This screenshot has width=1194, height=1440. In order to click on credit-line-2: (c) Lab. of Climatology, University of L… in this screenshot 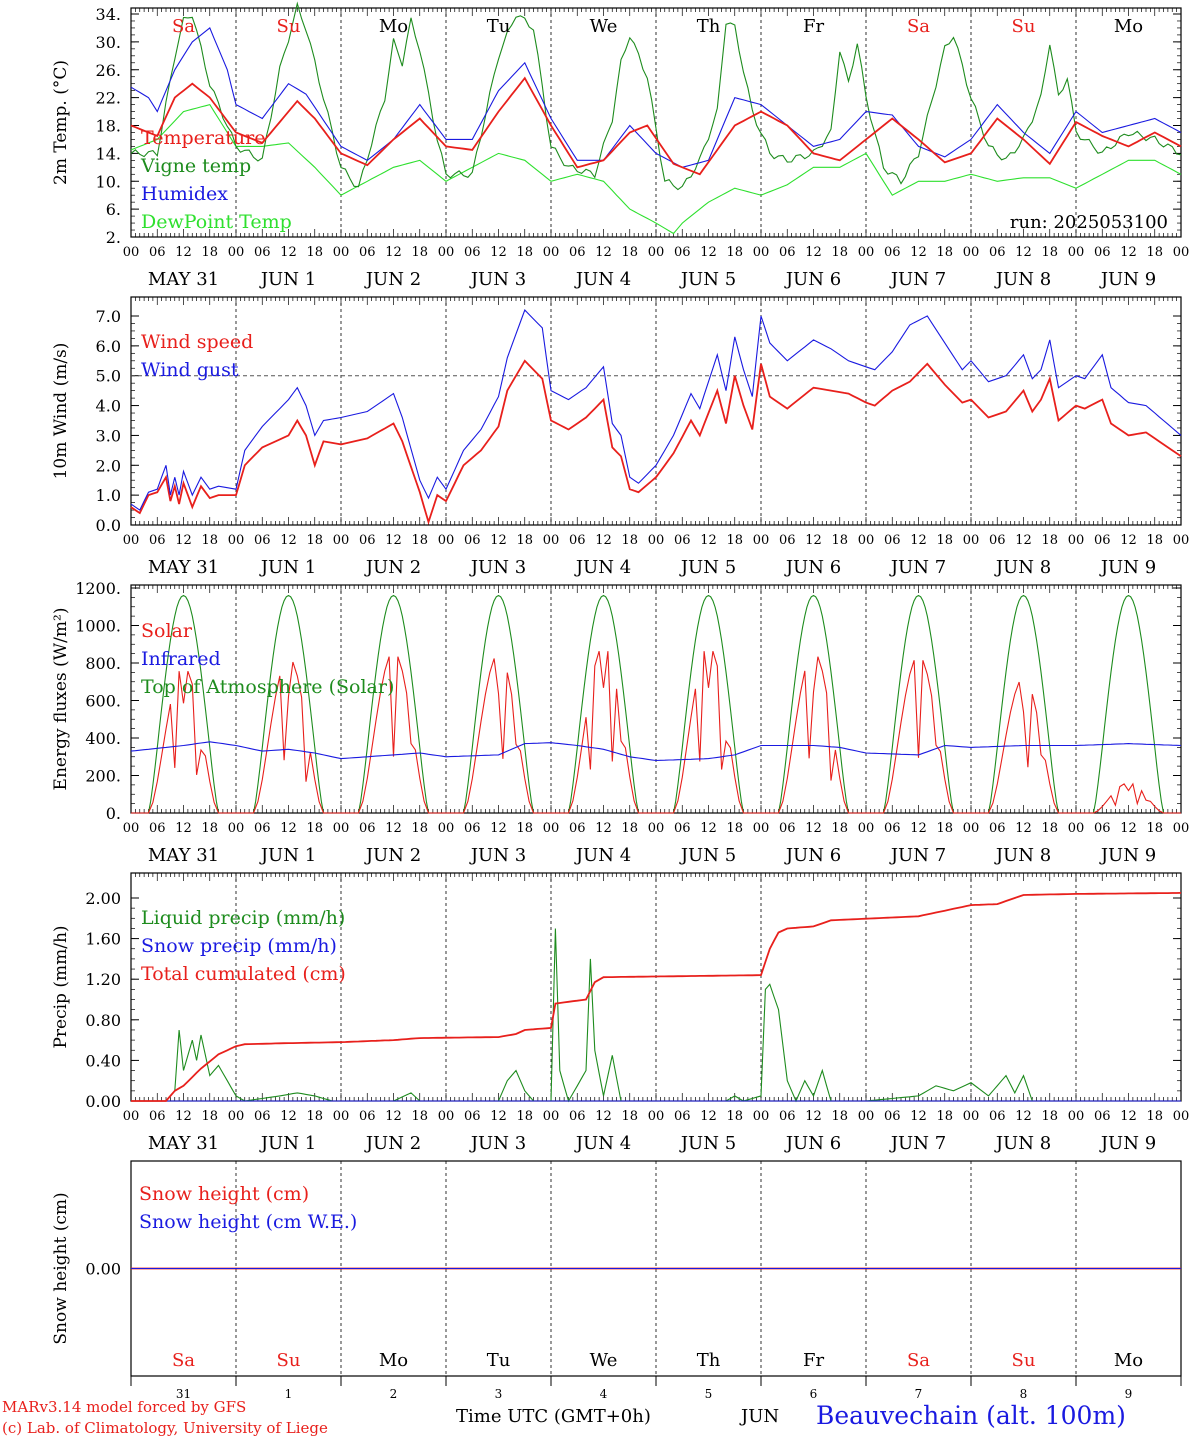, I will do `click(165, 1428)`.